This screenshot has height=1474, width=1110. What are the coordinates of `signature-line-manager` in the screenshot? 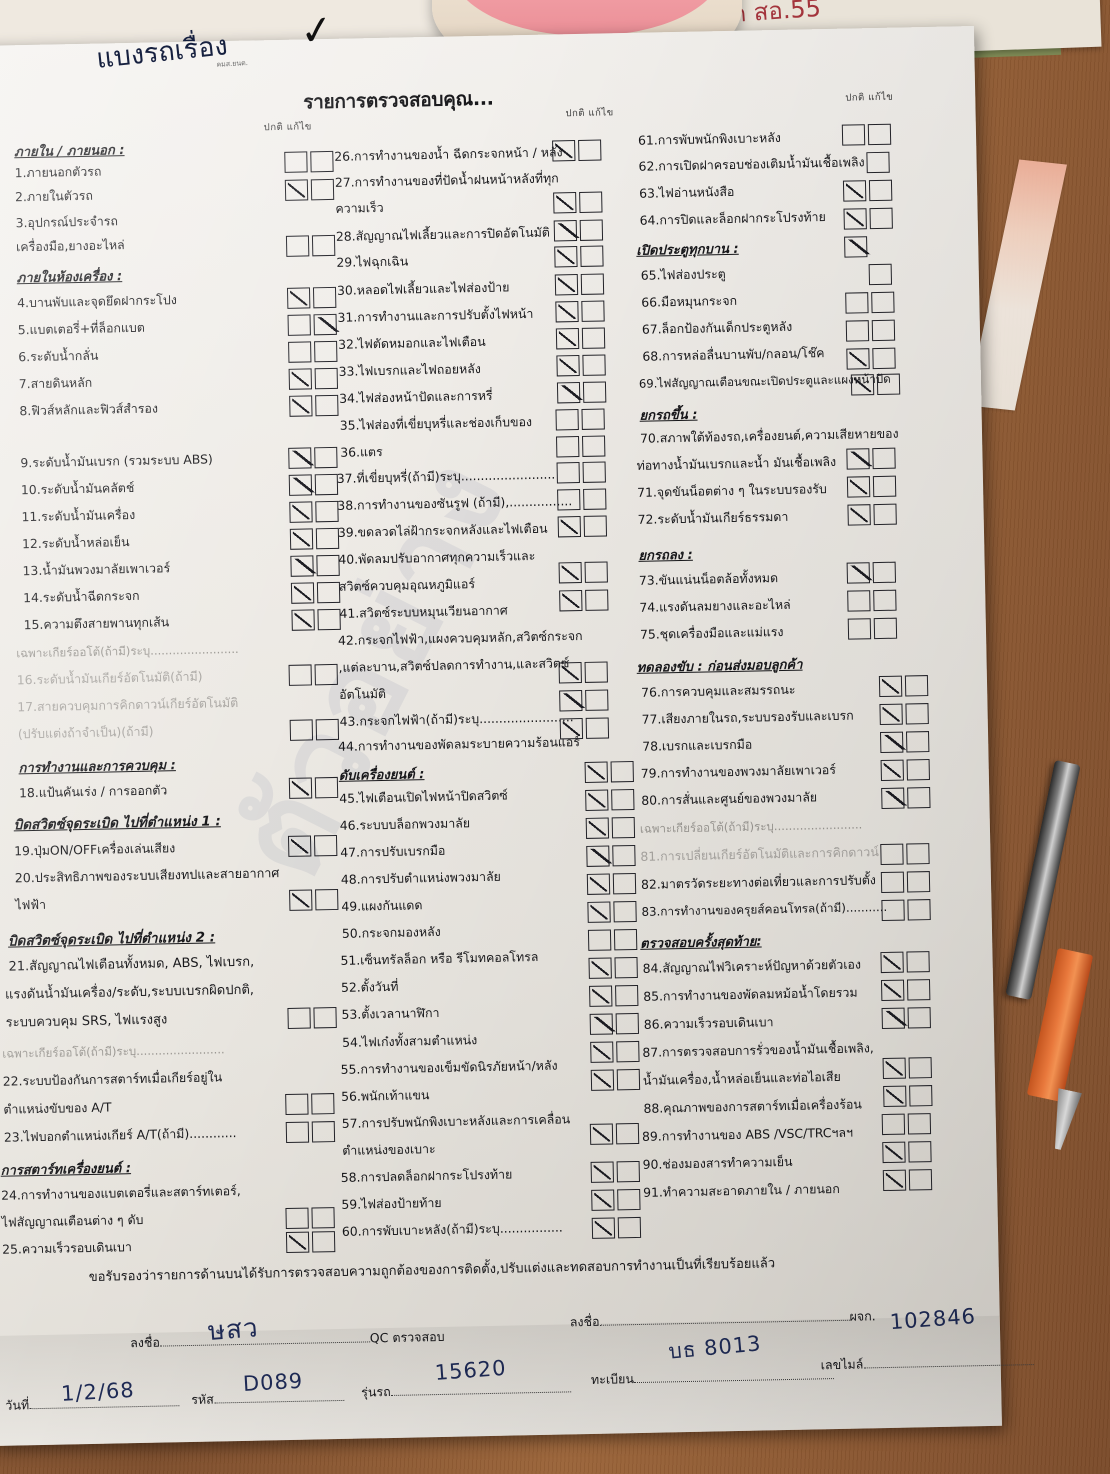 It's located at (724, 1316).